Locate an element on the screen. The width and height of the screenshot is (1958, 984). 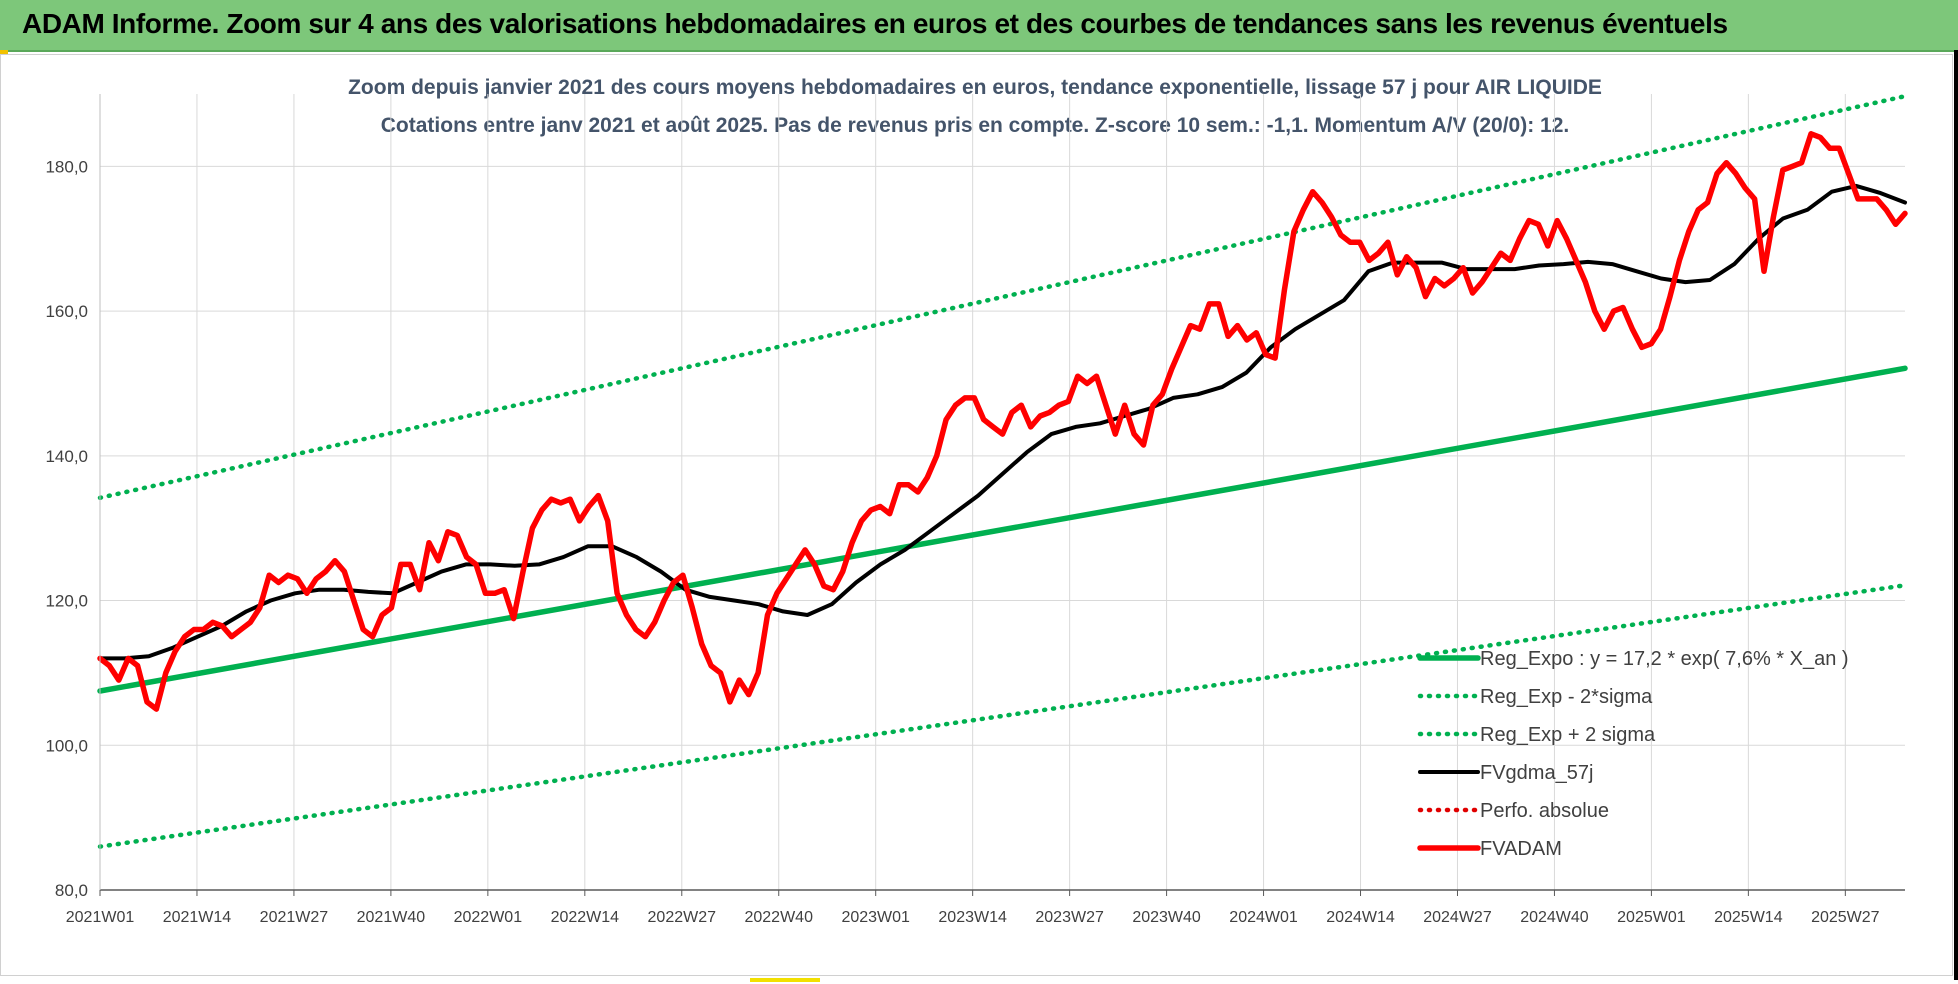
x-tick-label: 2021W01 is located at coordinates (100, 917).